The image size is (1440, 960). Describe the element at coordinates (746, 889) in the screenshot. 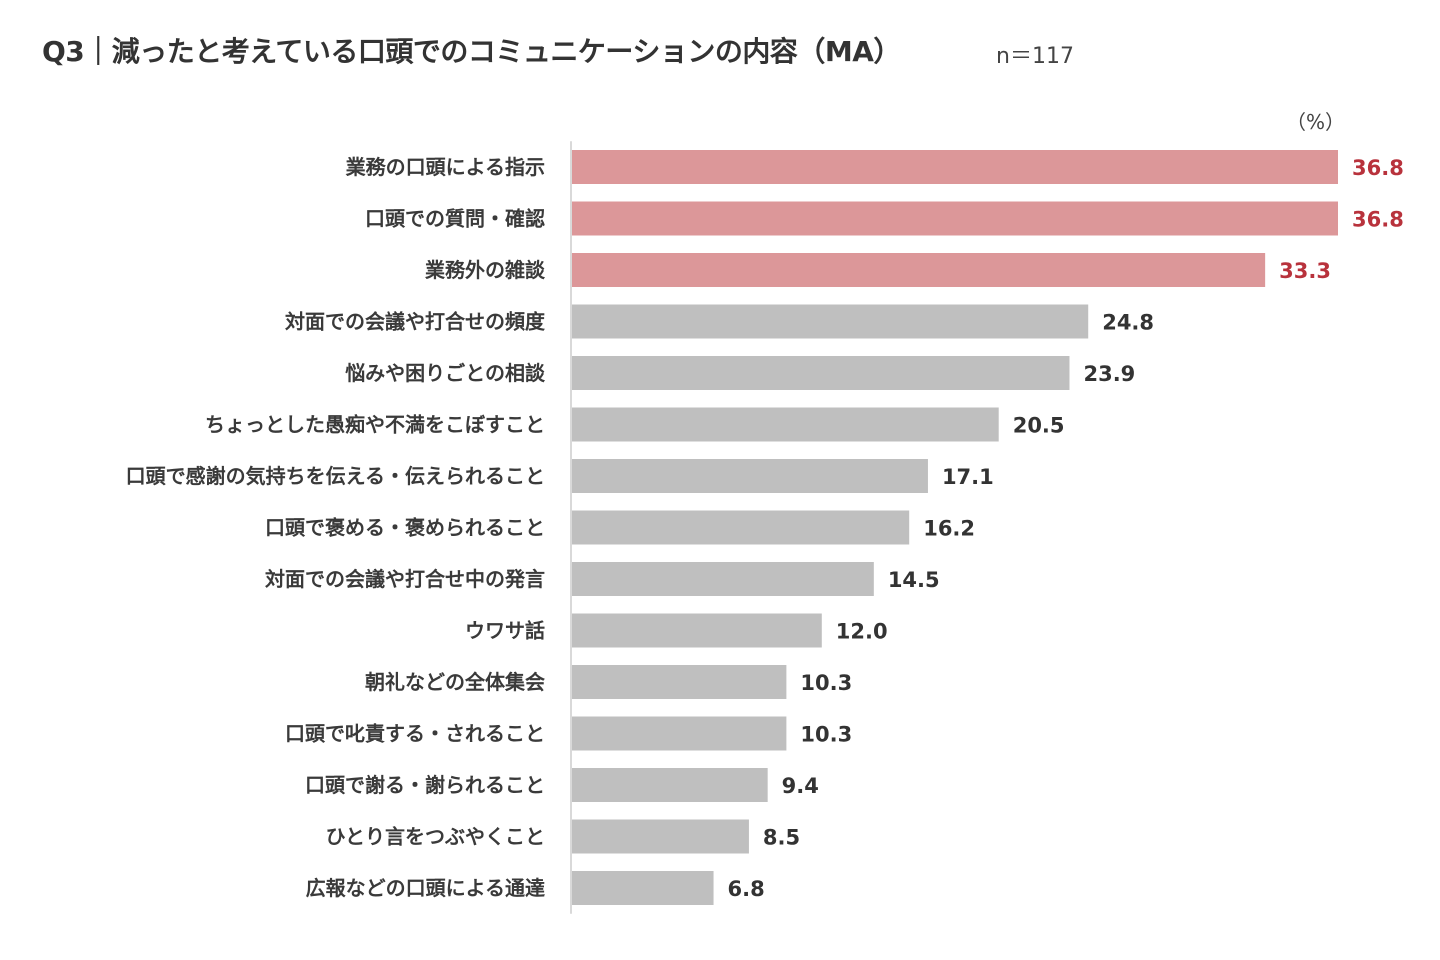

I see `value-label: 6.8` at that location.